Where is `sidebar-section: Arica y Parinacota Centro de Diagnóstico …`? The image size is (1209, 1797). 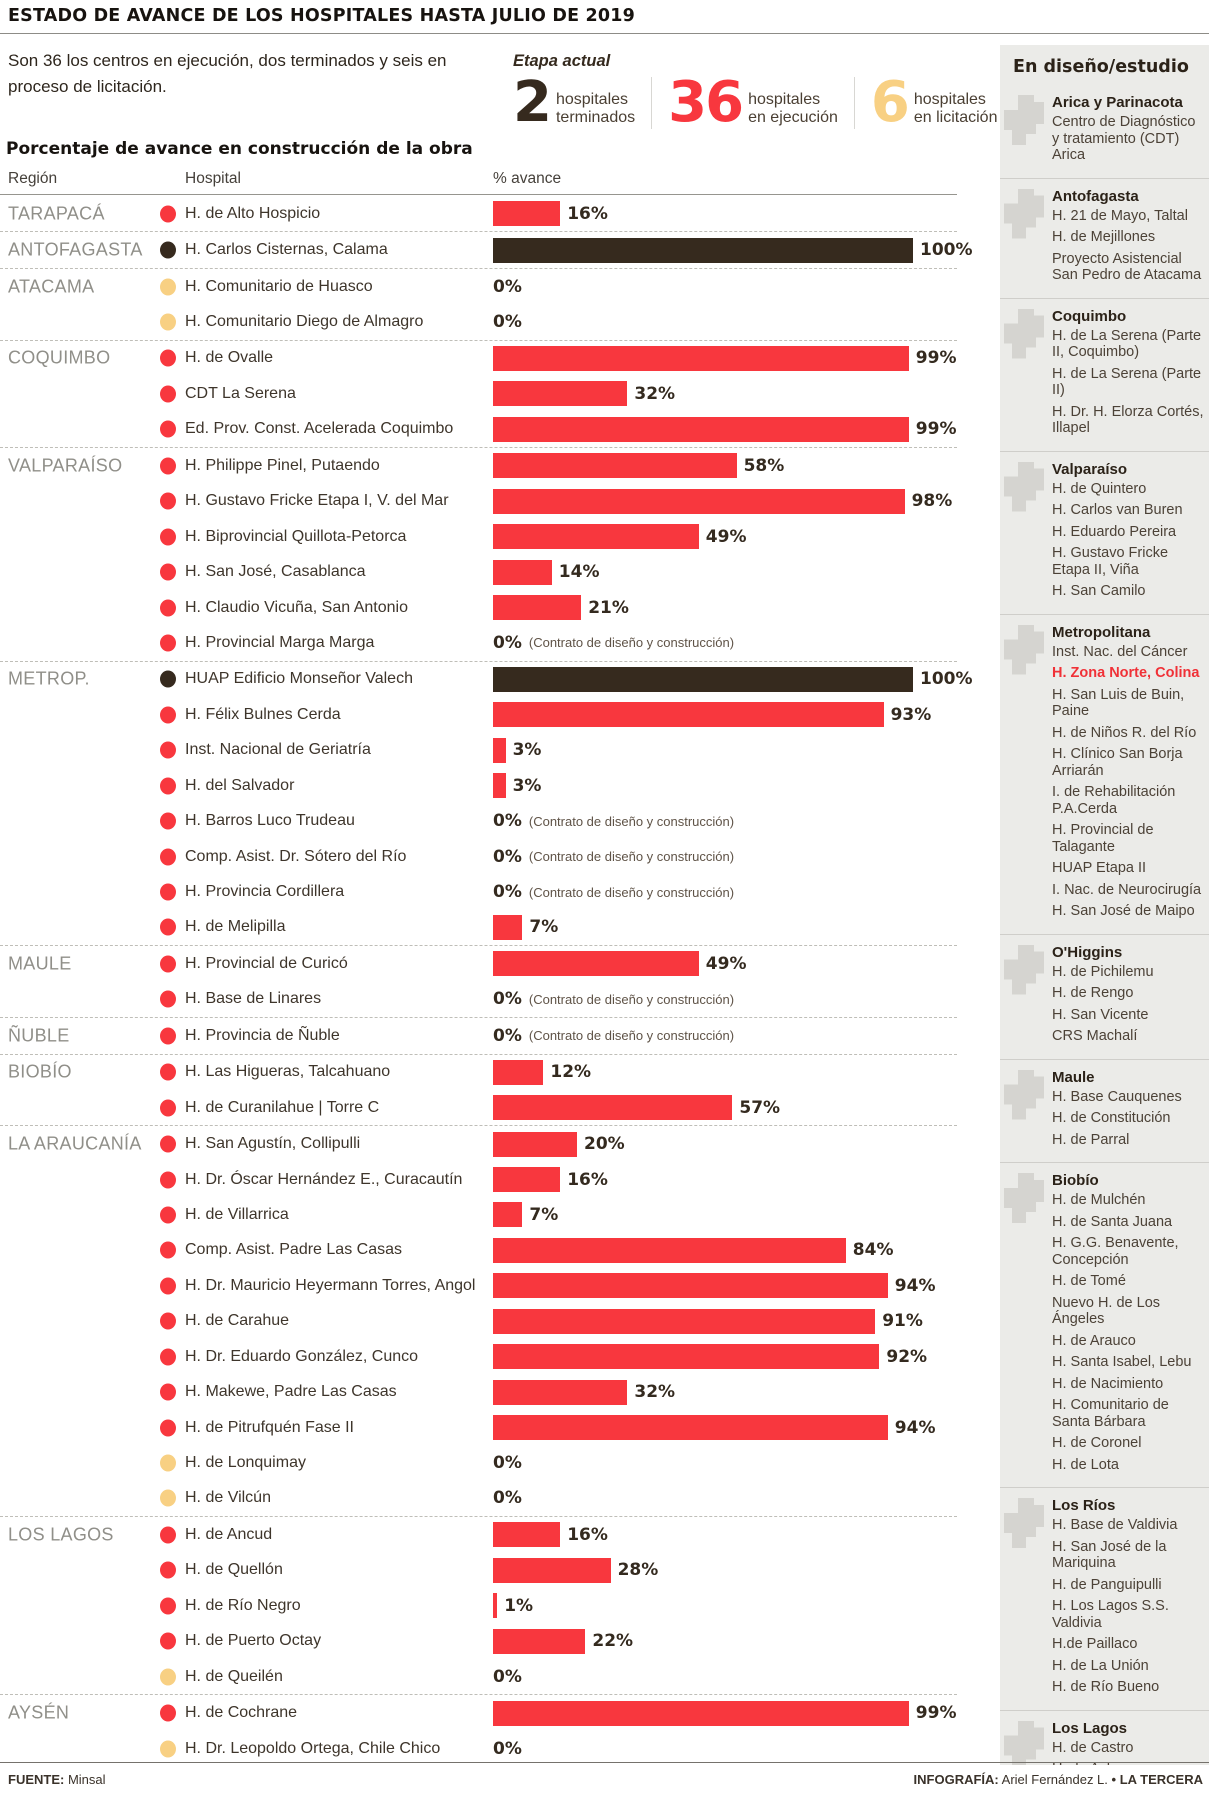
sidebar-section: Arica y Parinacota Centro de Diagnóstico … is located at coordinates (1104, 131).